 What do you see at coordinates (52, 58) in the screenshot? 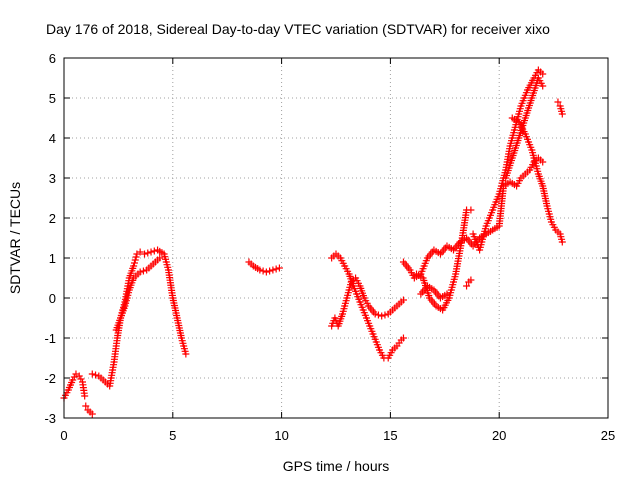
I see `y-tick-label: 6` at bounding box center [52, 58].